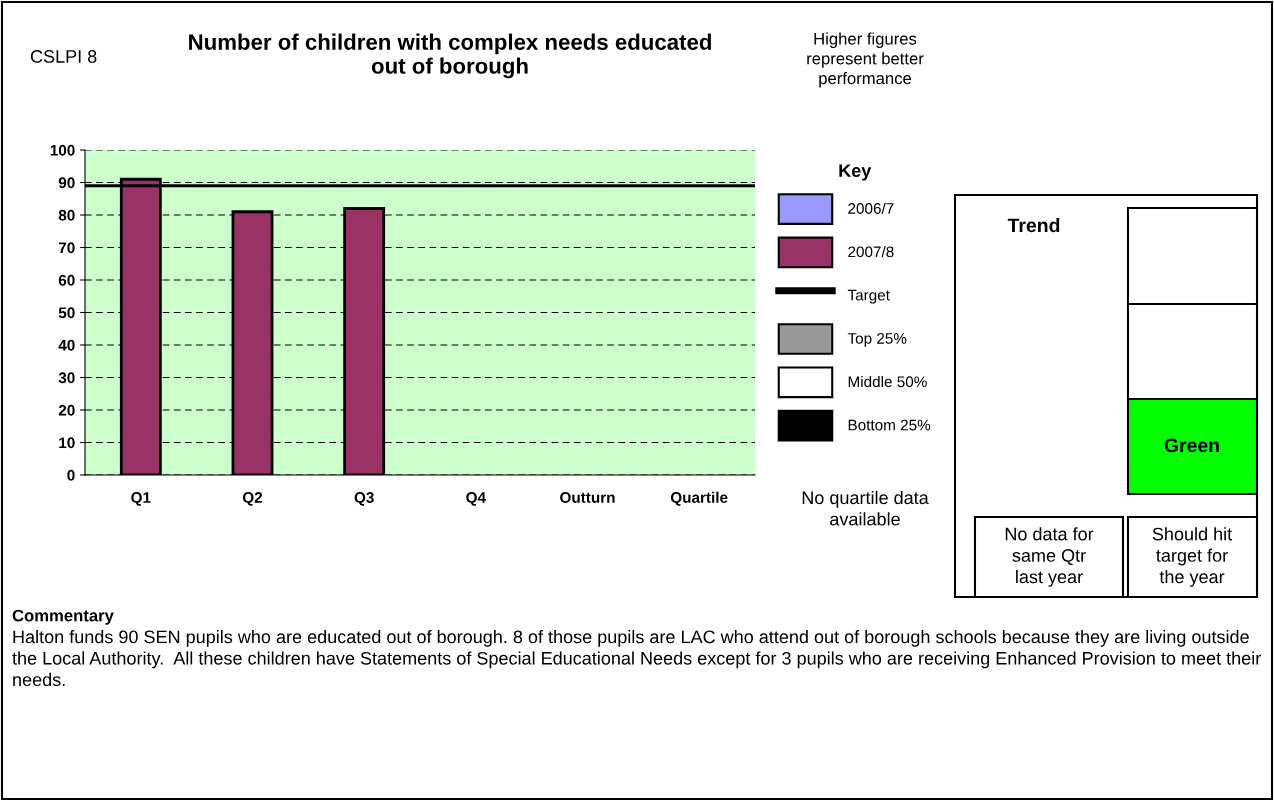 Image resolution: width=1274 pixels, height=801 pixels. I want to click on legend-label: Bottom 25%, so click(889, 425).